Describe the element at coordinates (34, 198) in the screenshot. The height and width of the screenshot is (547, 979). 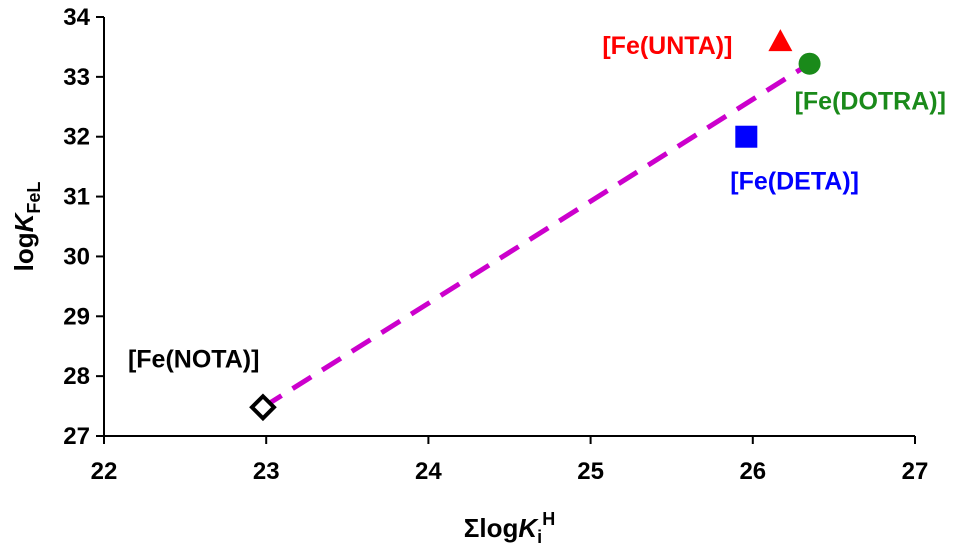
I see `y-axis-title-subscript: FeL` at that location.